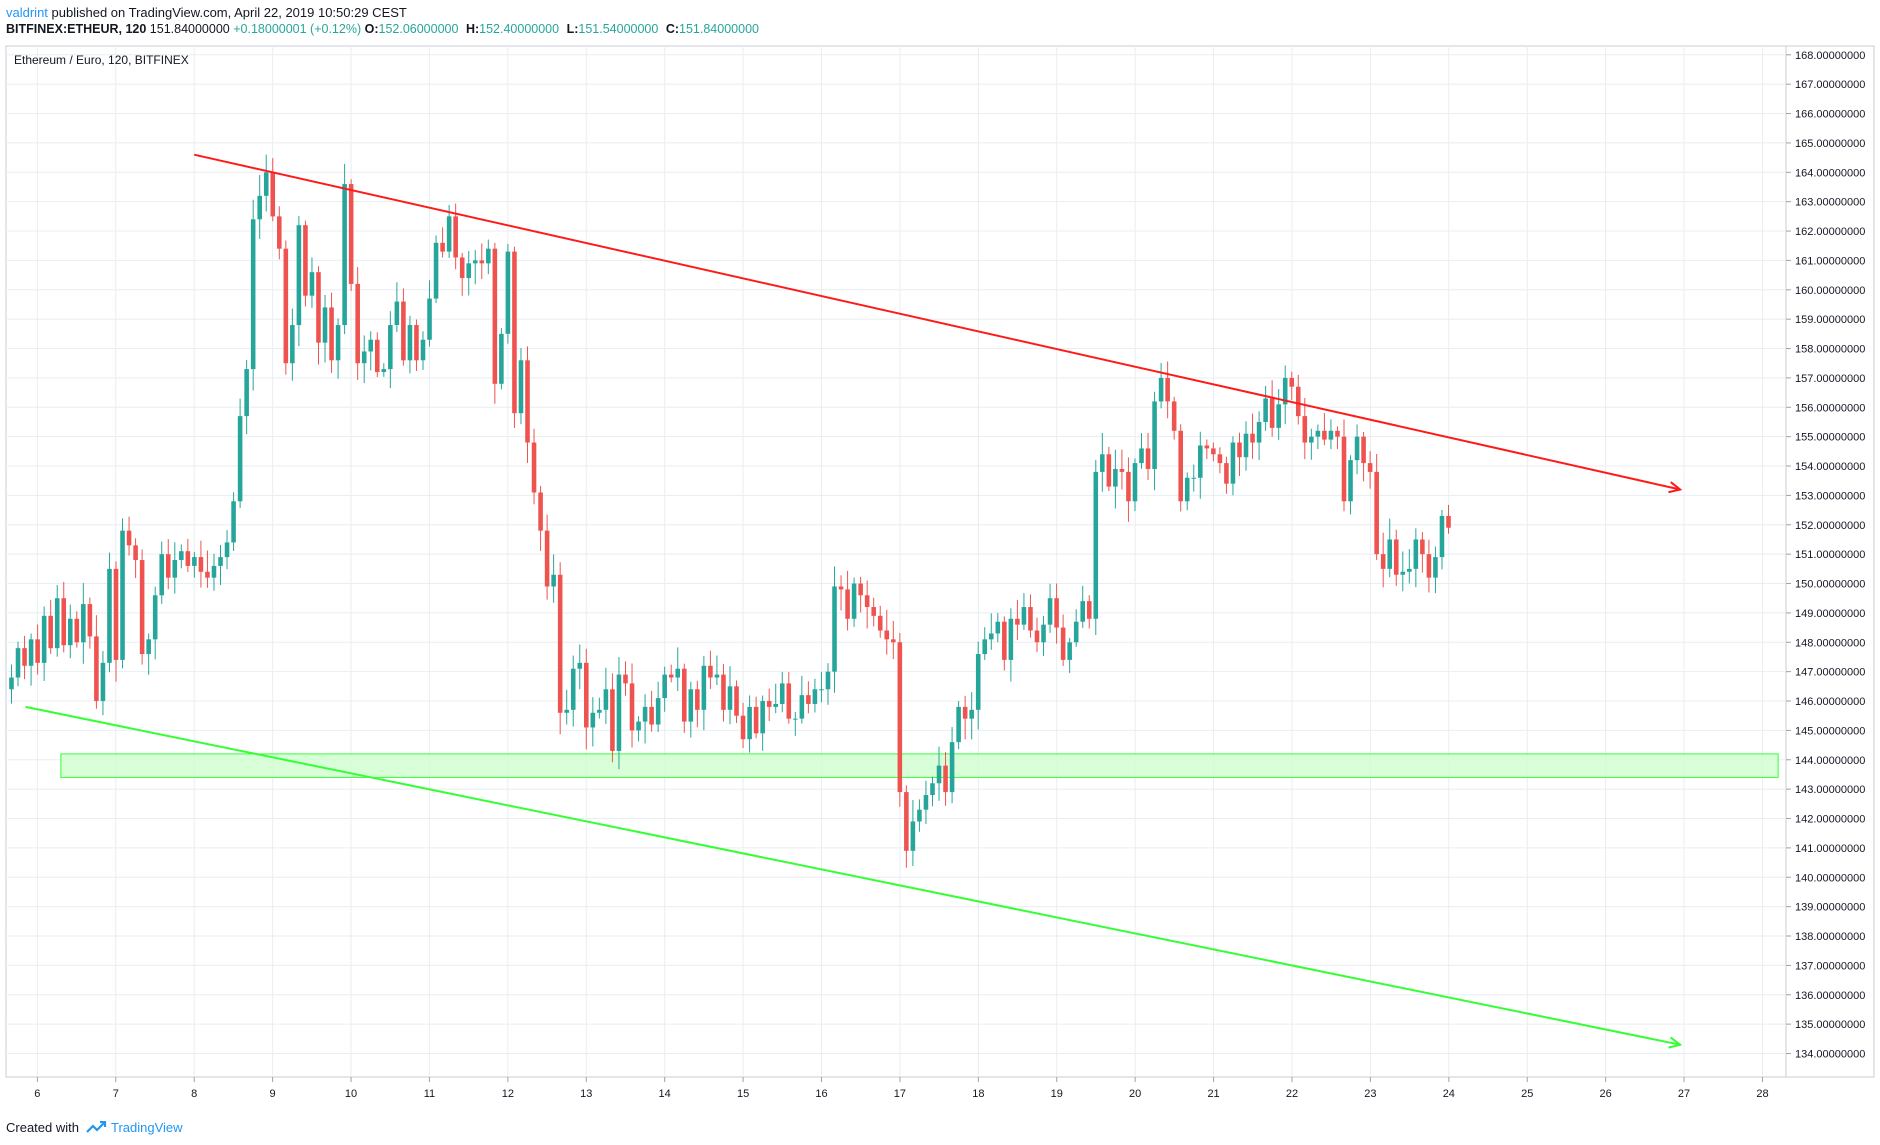 This screenshot has width=1880, height=1145. What do you see at coordinates (1830, 438) in the screenshot?
I see `y-tick-label: 155.00000000` at bounding box center [1830, 438].